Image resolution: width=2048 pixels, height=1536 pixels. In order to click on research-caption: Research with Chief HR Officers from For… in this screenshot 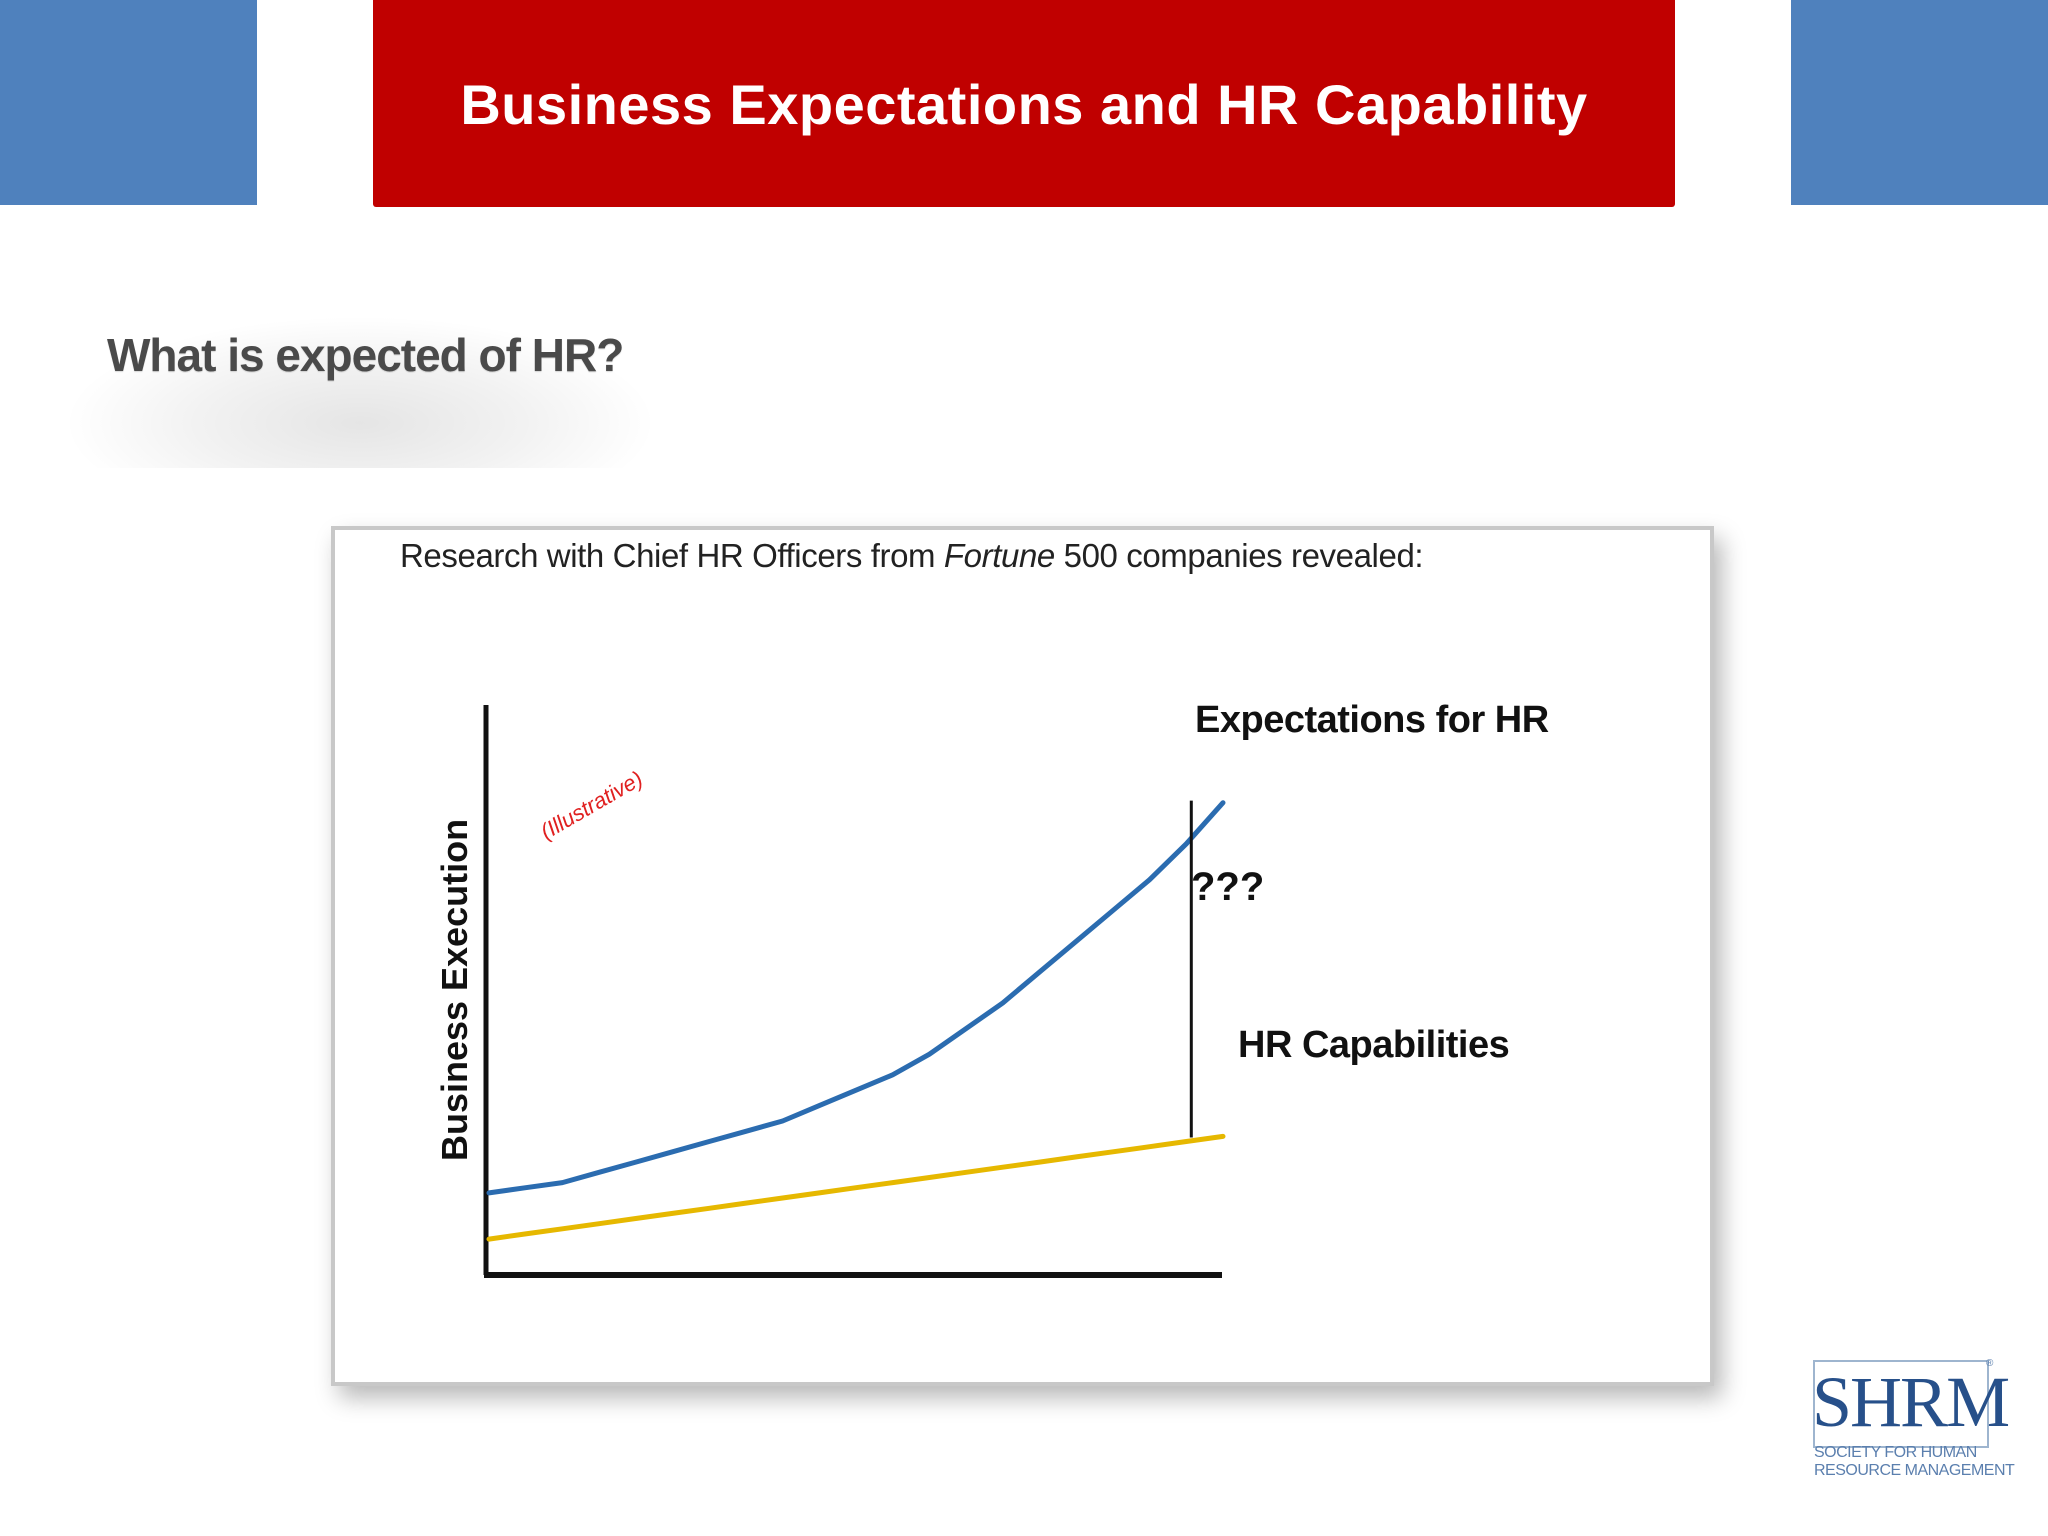, I will do `click(912, 556)`.